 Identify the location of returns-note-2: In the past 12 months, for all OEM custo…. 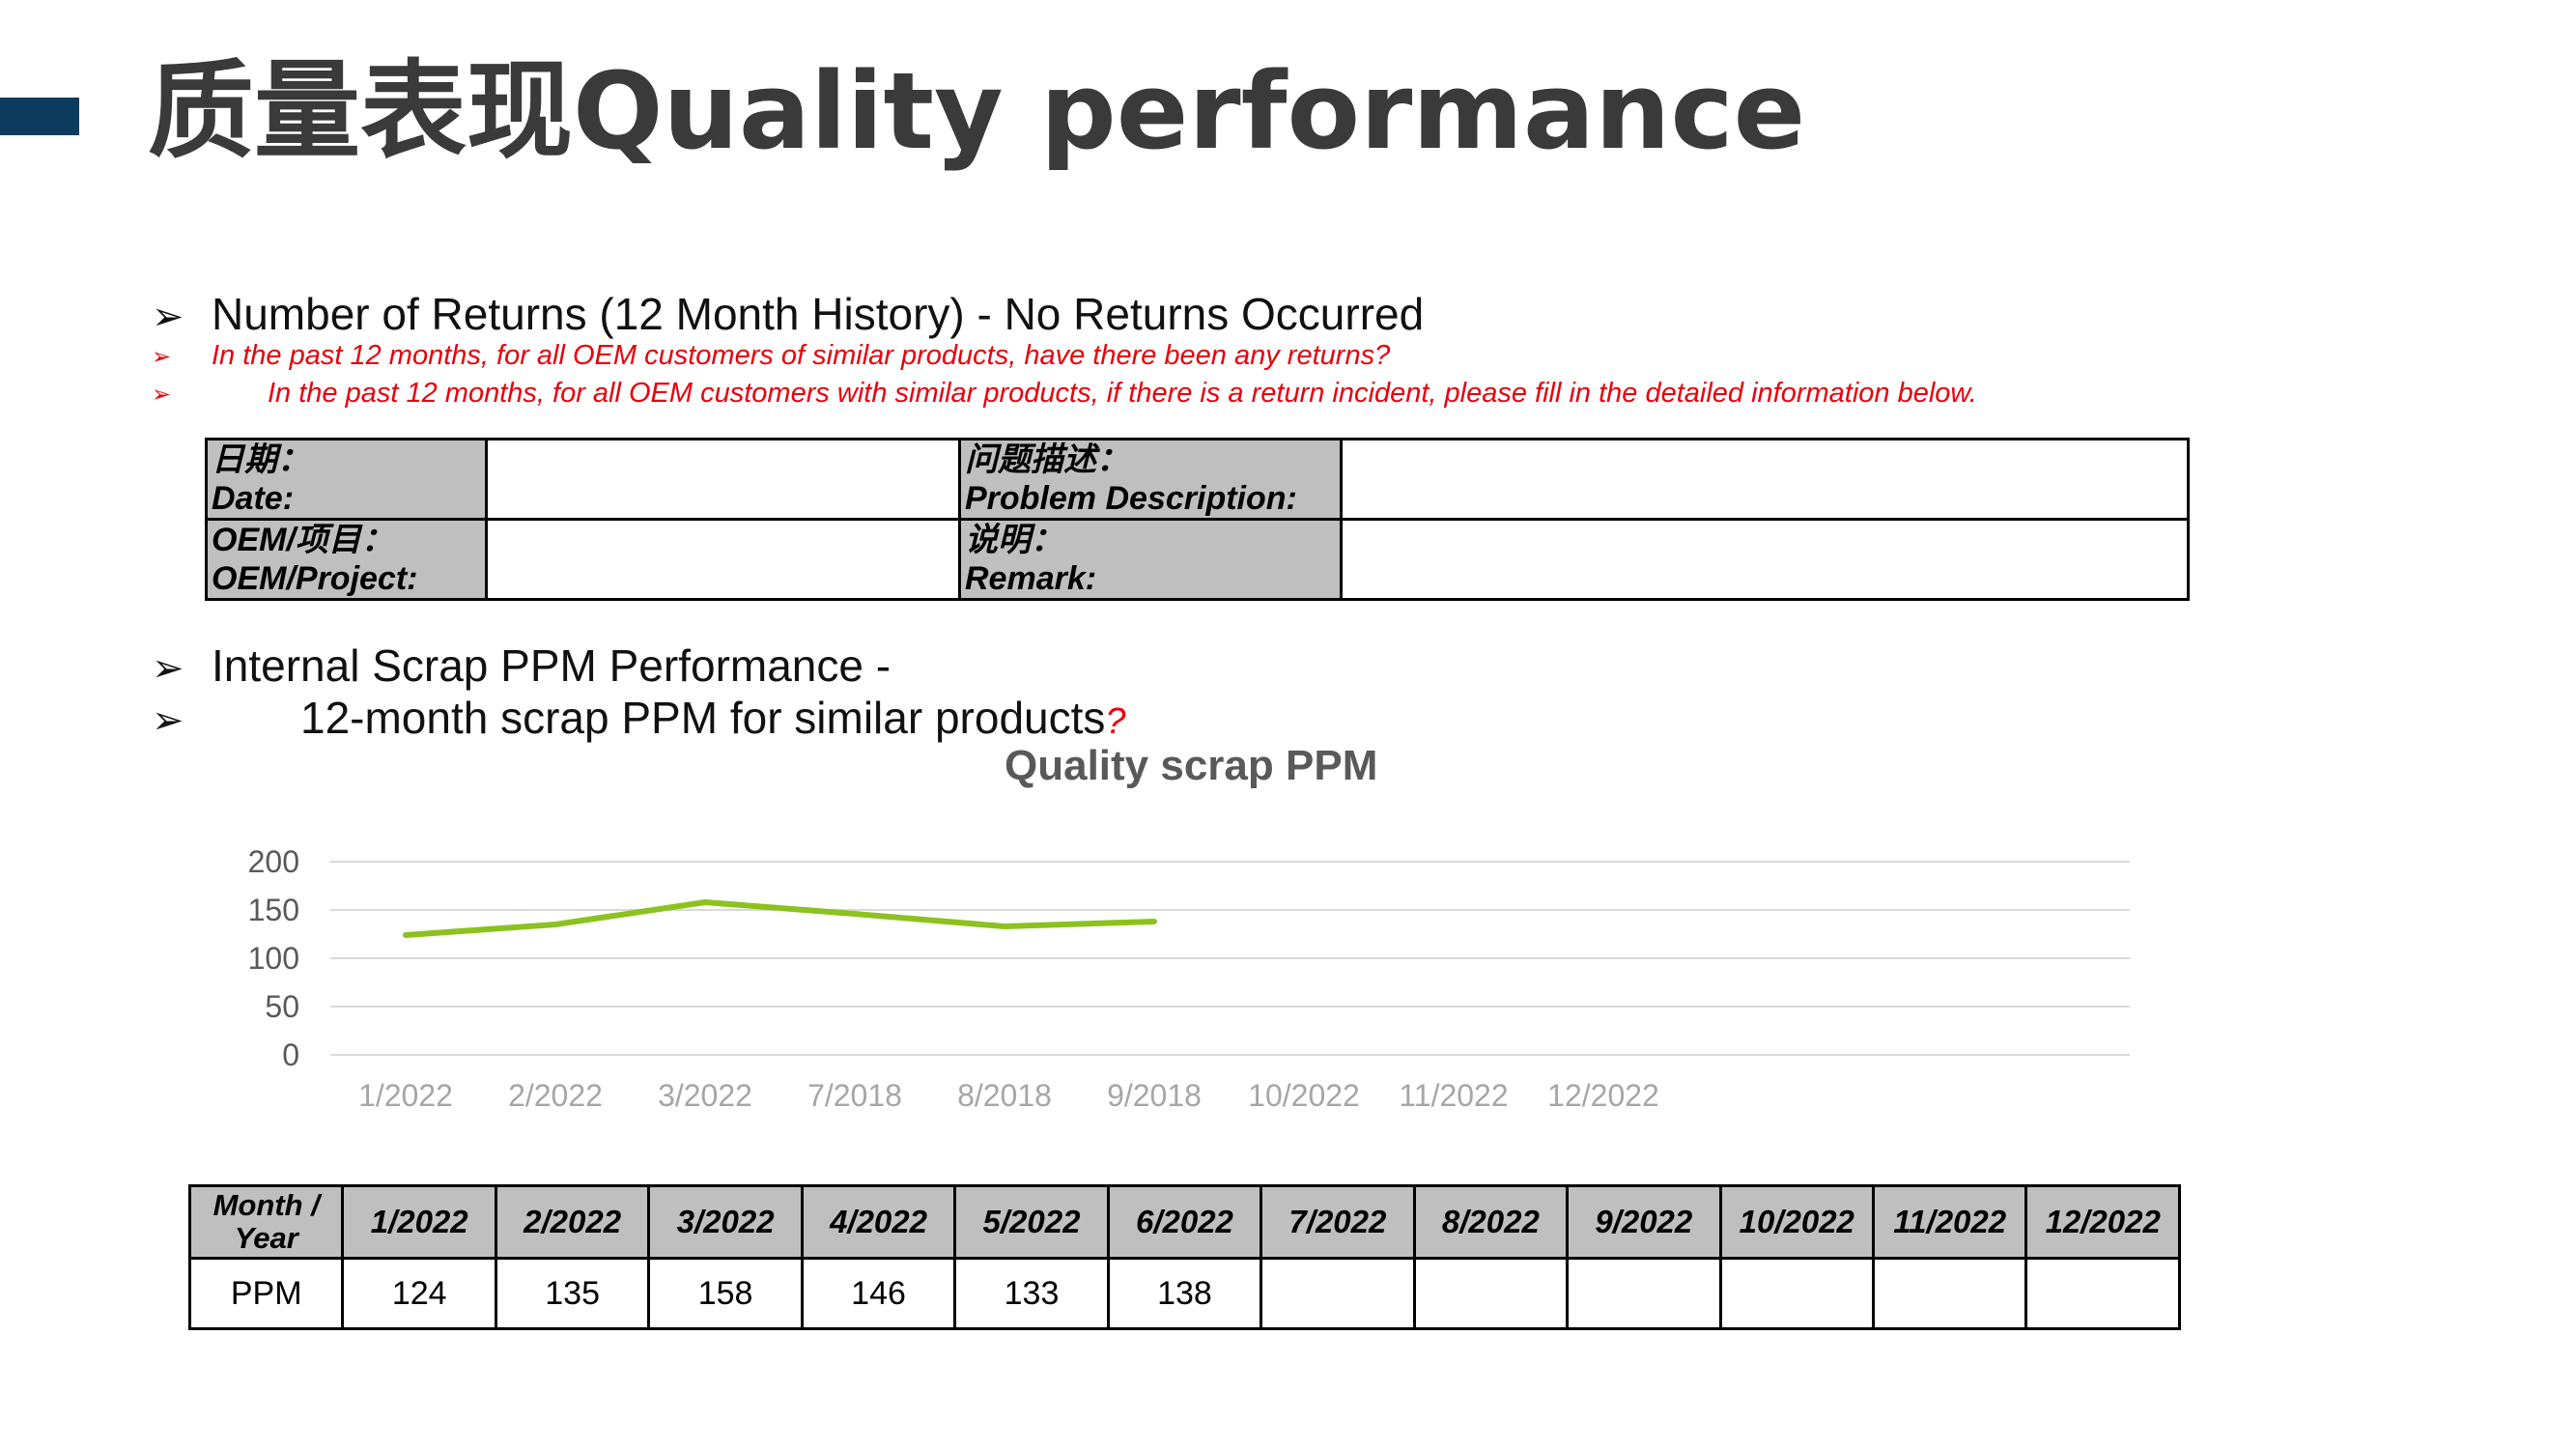
(1122, 393).